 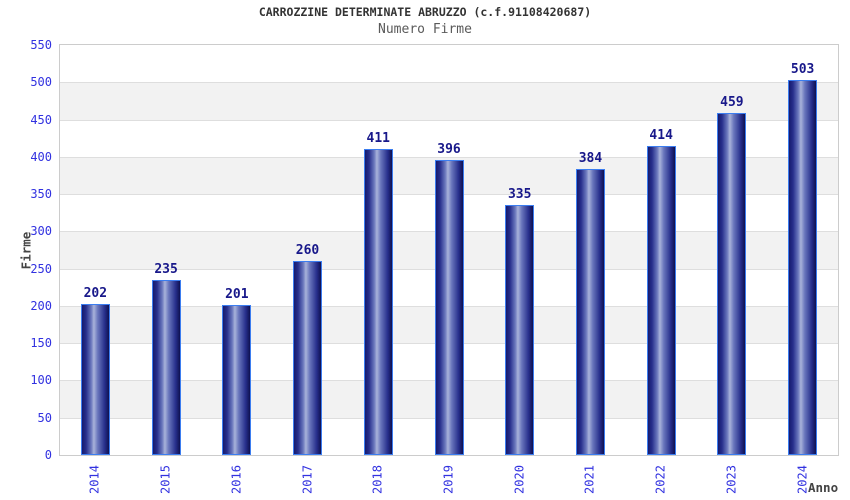 I want to click on bar-value-label: 260, so click(x=307, y=250).